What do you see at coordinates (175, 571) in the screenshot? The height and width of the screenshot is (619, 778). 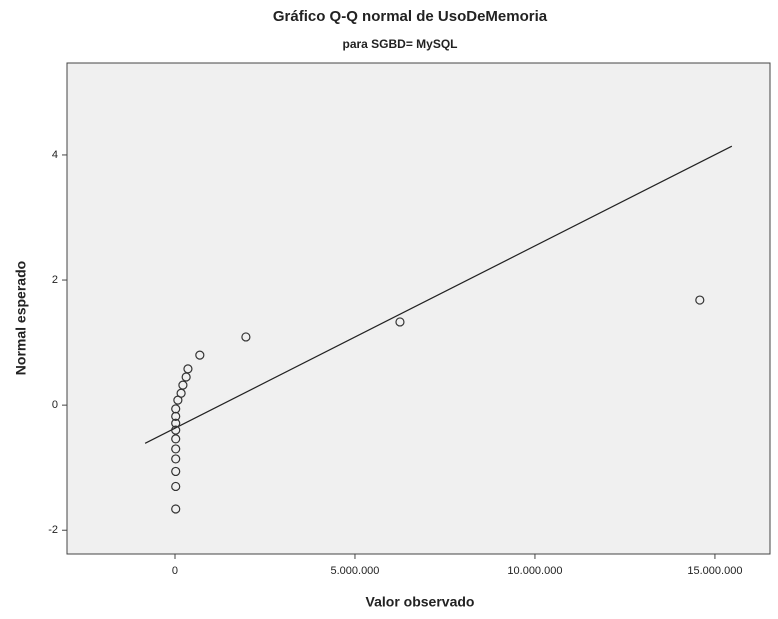 I see `x-tick-label: 0` at bounding box center [175, 571].